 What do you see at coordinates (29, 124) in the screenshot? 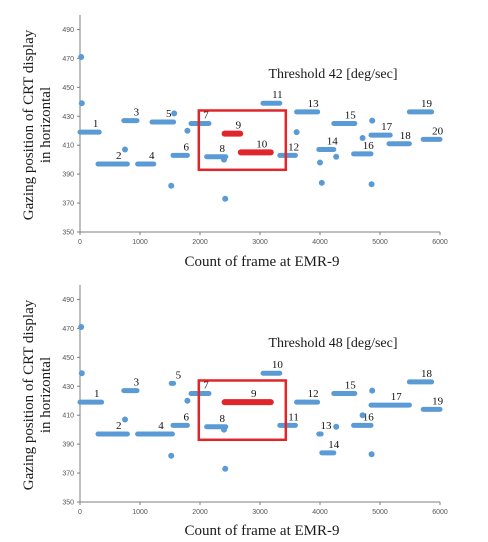
I see `chart-0-ylabel-line1: Gazing position of CRT display` at bounding box center [29, 124].